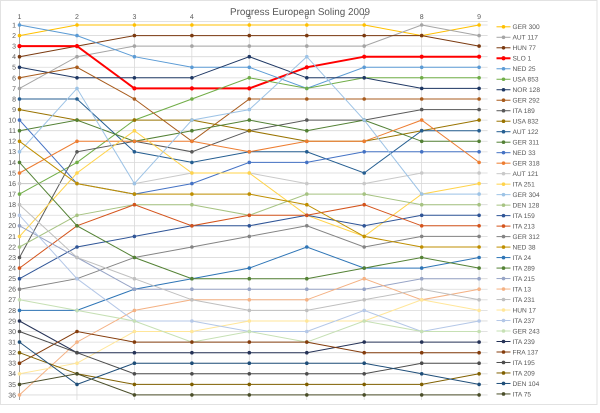  I want to click on svg-text: HUN 77, so click(525, 48).